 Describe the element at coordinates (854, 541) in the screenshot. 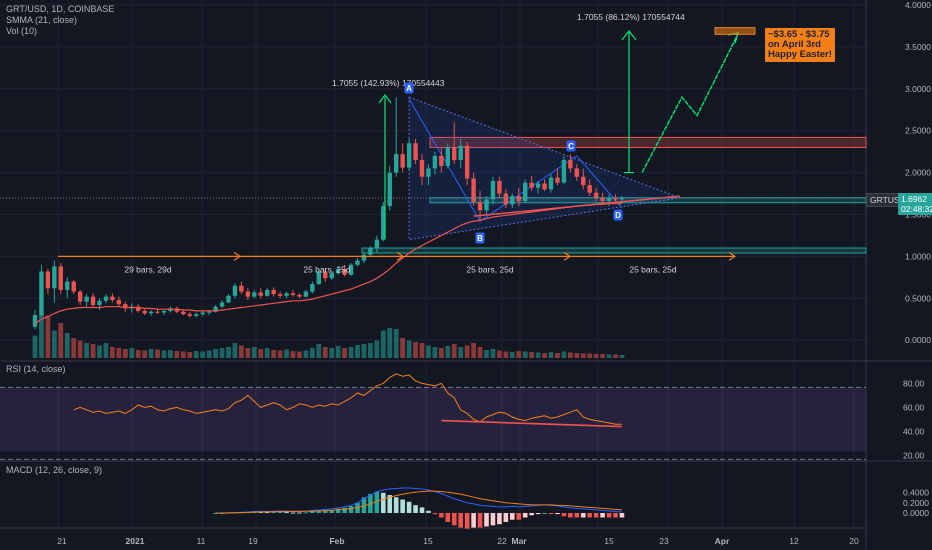

I see `time-tick-12: 20` at that location.